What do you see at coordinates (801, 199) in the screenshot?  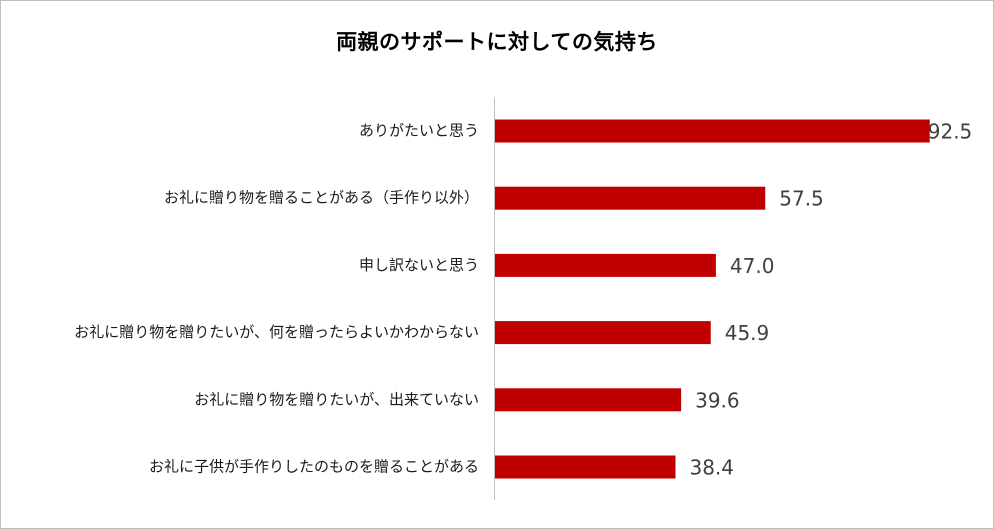 I see `value-label: 57.5` at bounding box center [801, 199].